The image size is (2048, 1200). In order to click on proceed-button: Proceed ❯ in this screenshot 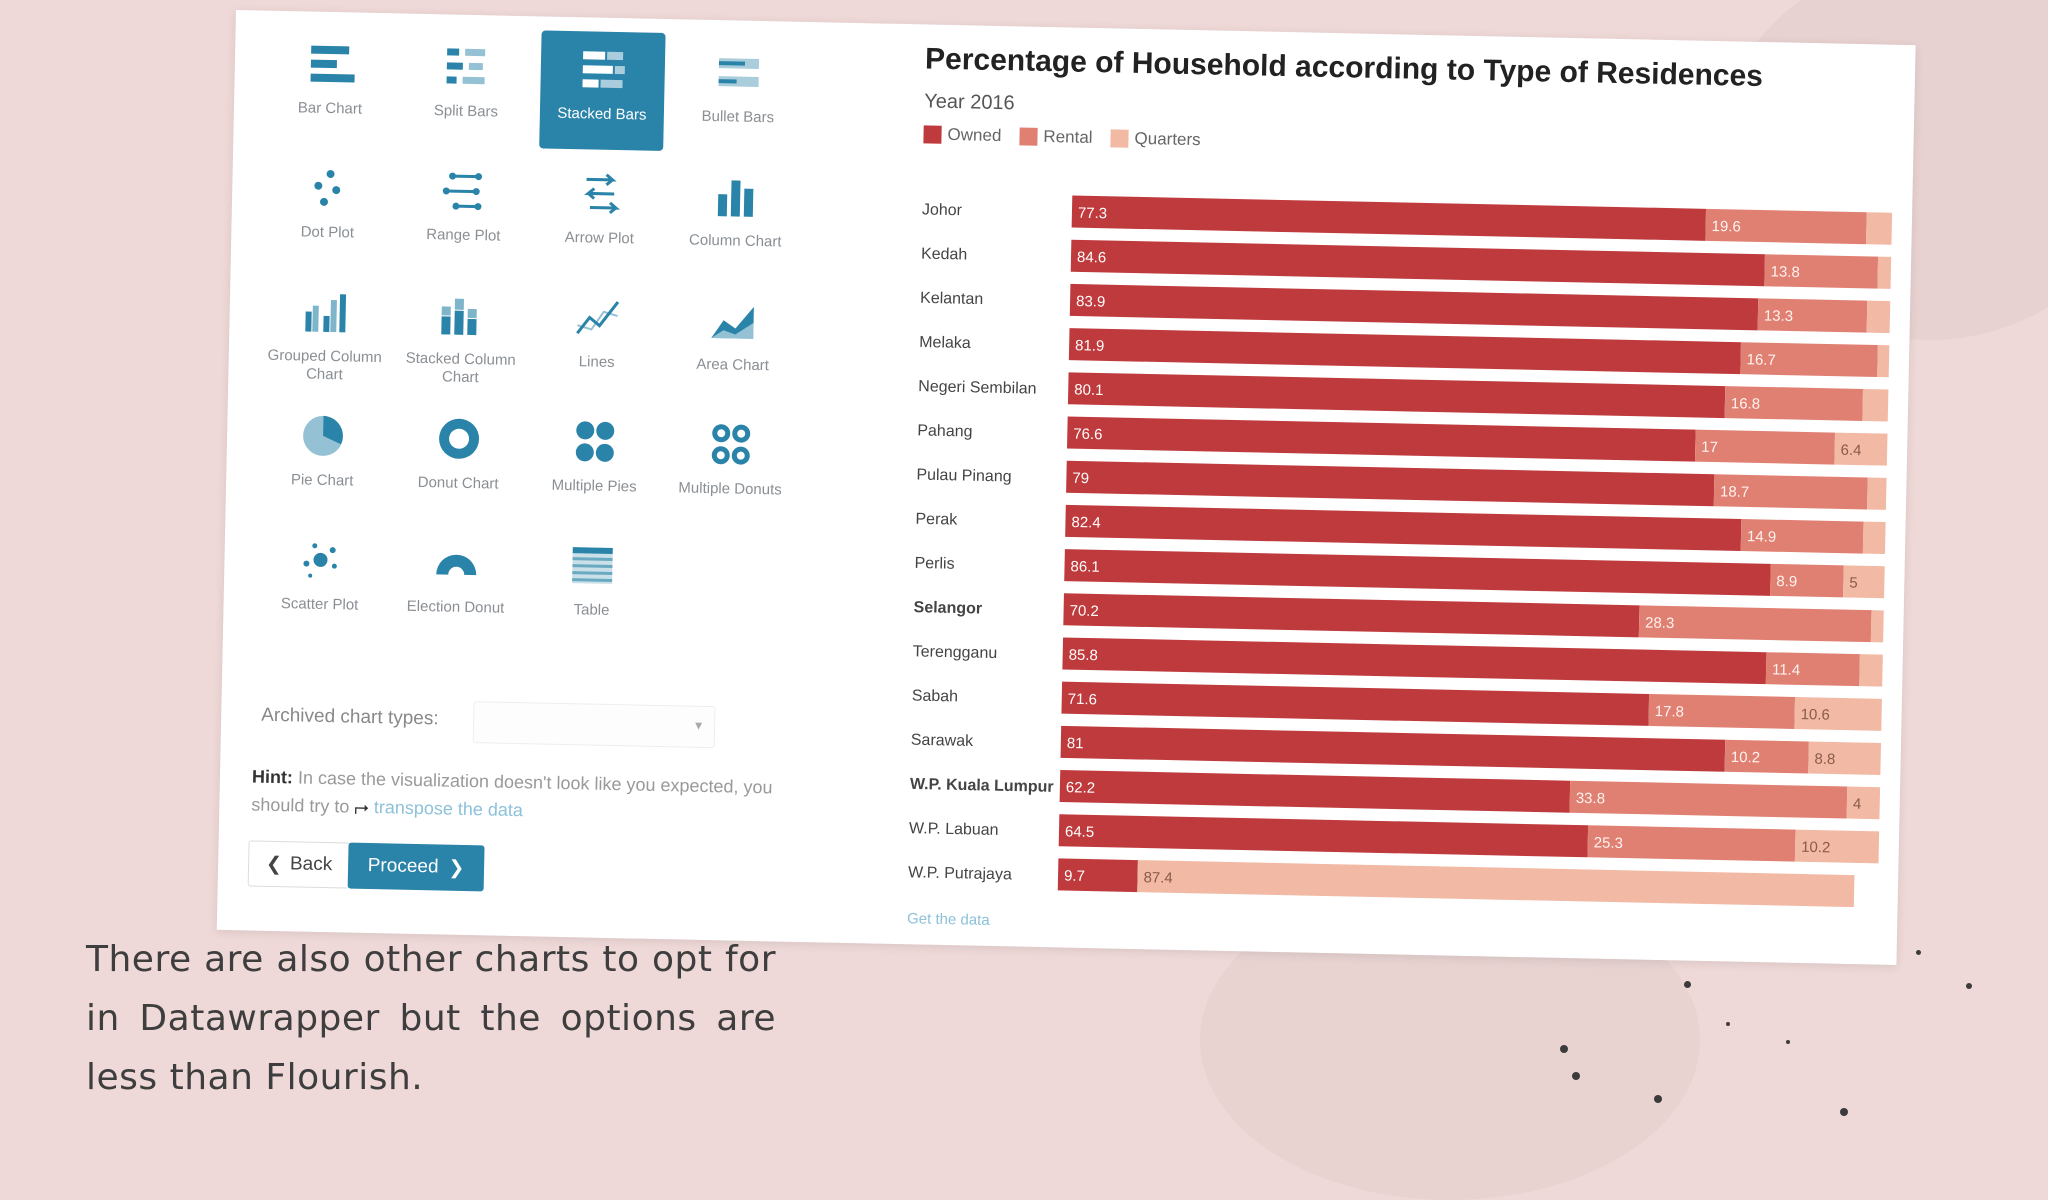, I will do `click(416, 867)`.